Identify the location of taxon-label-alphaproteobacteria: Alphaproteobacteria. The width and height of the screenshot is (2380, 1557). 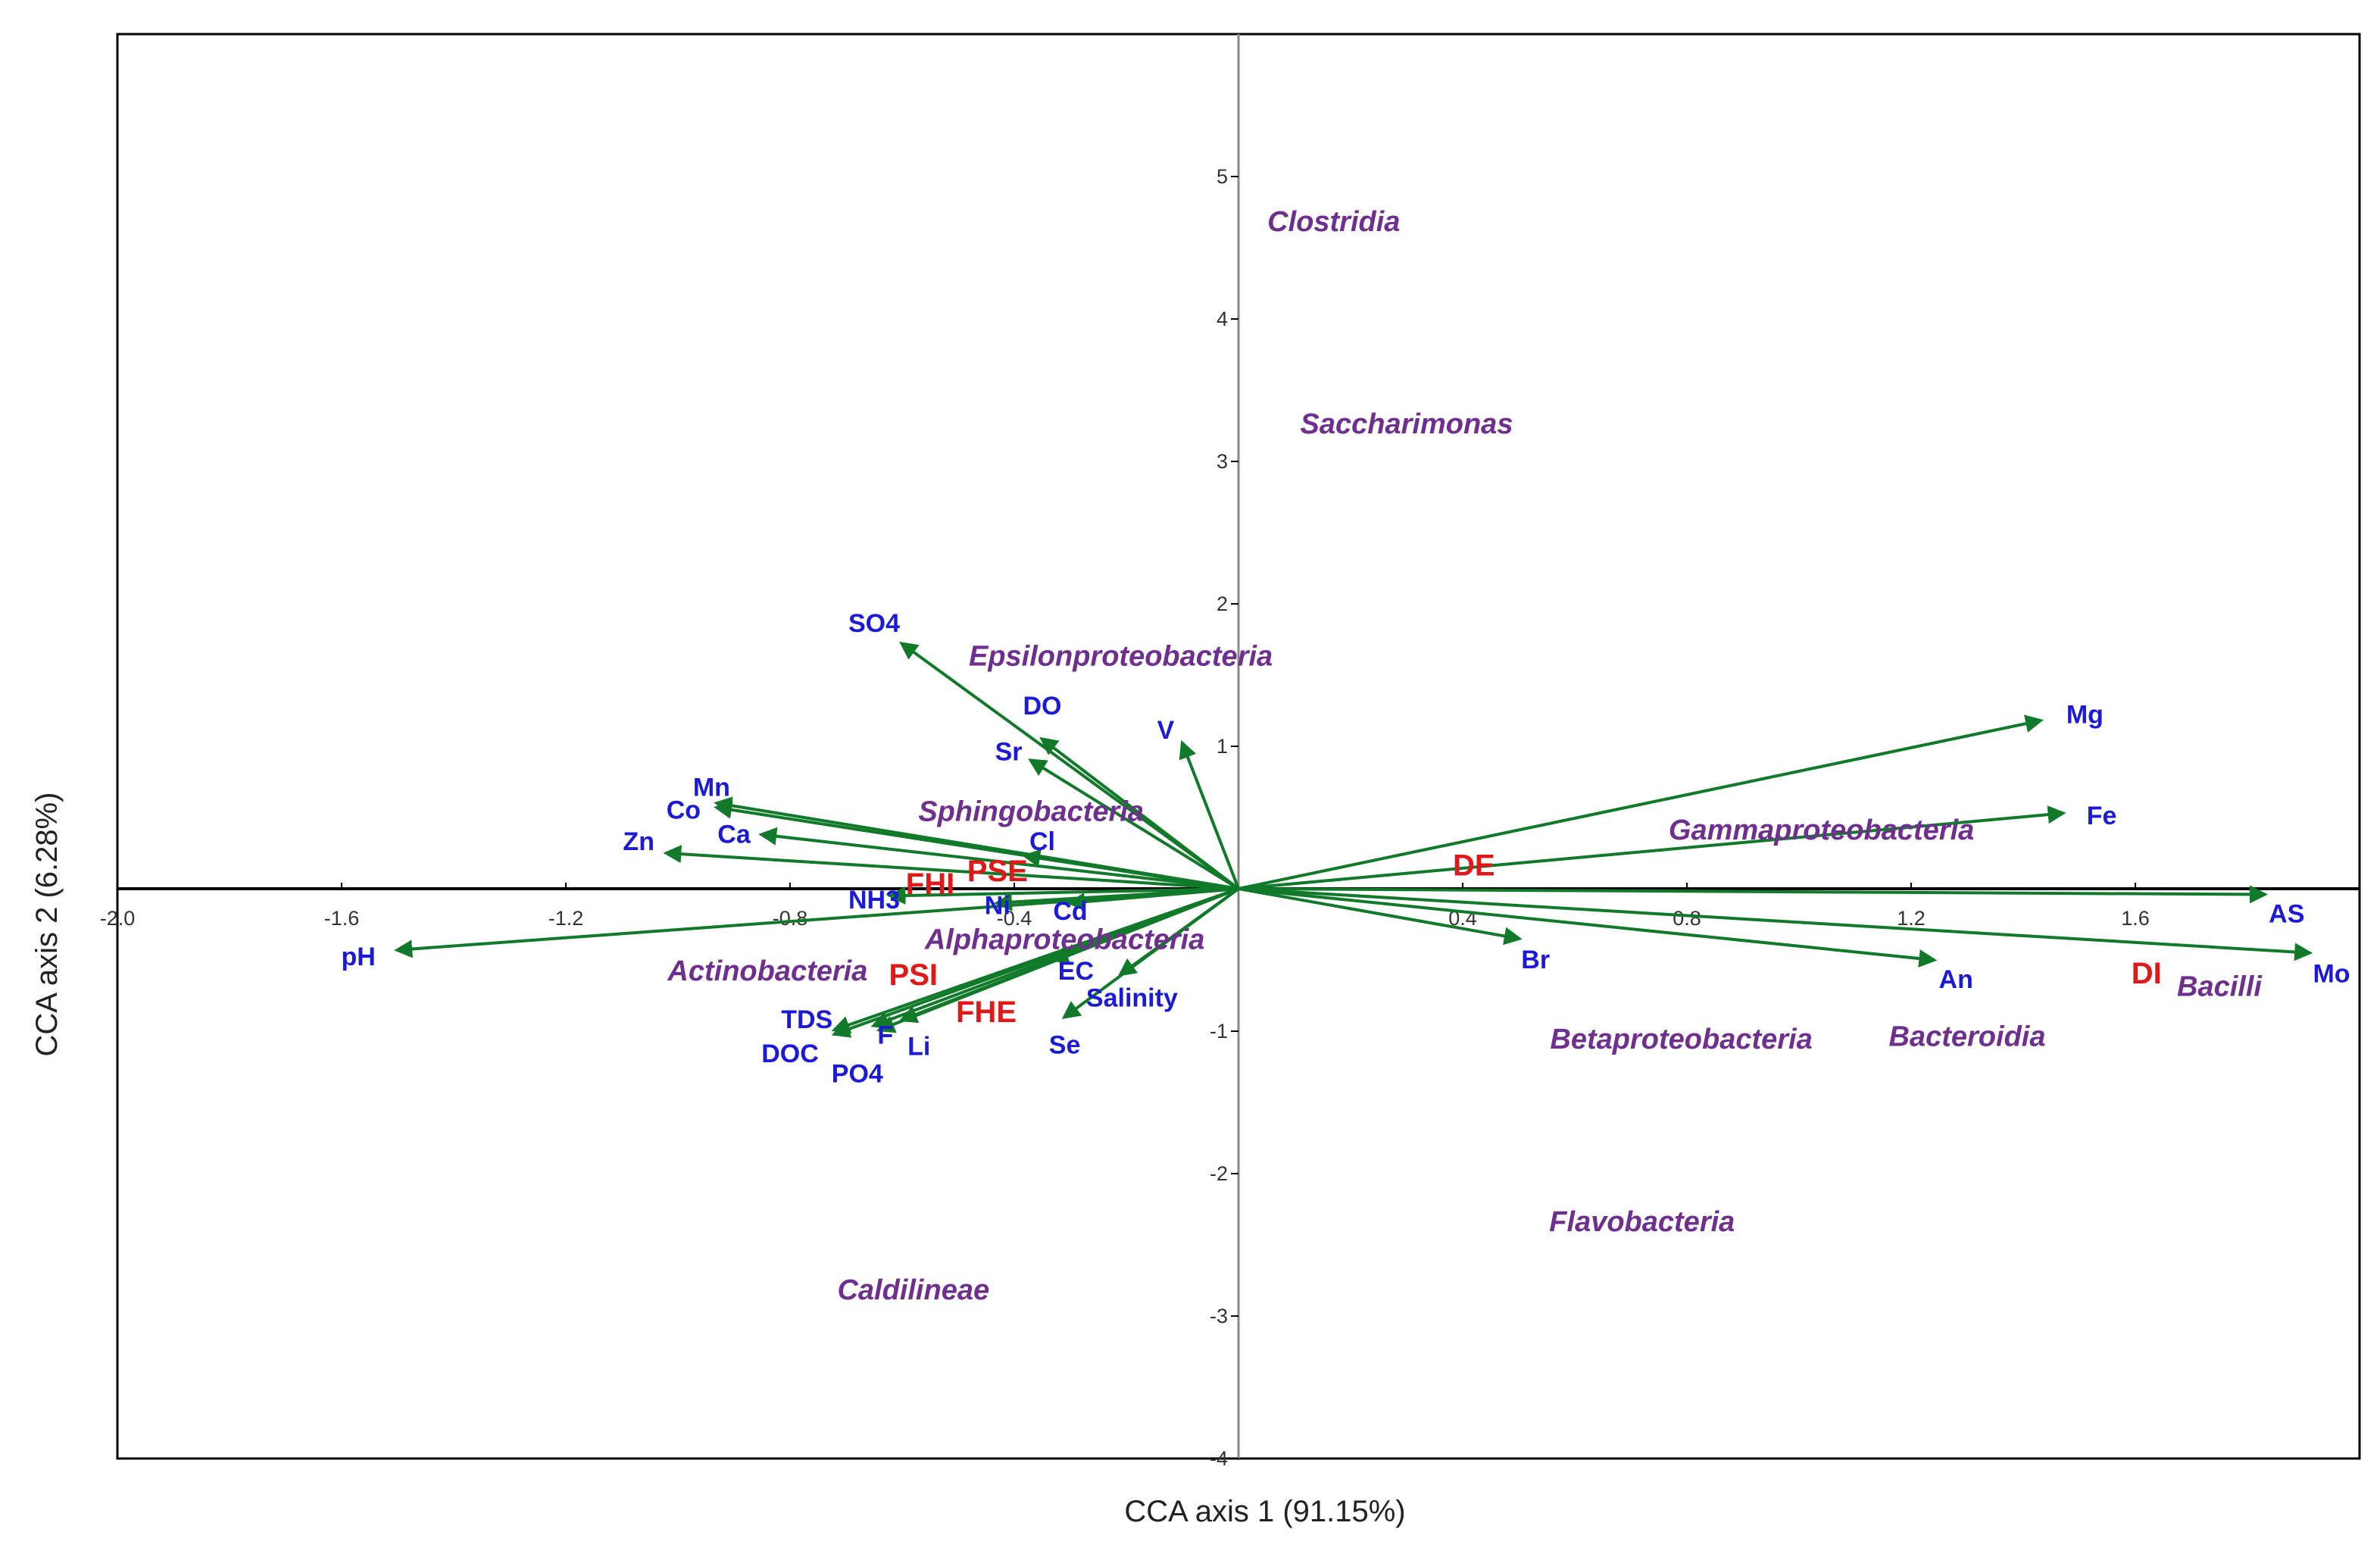
(1065, 940).